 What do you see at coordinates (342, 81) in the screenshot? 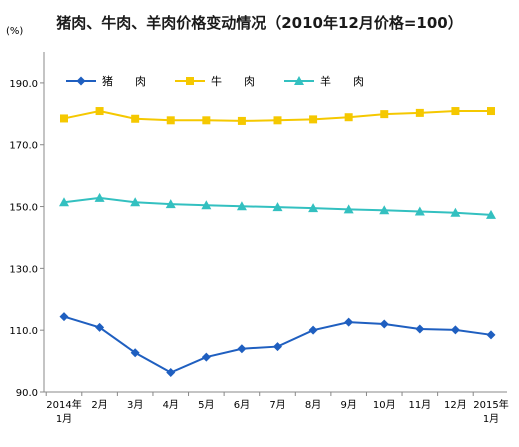
I see `legend-label: 羊 肉` at bounding box center [342, 81].